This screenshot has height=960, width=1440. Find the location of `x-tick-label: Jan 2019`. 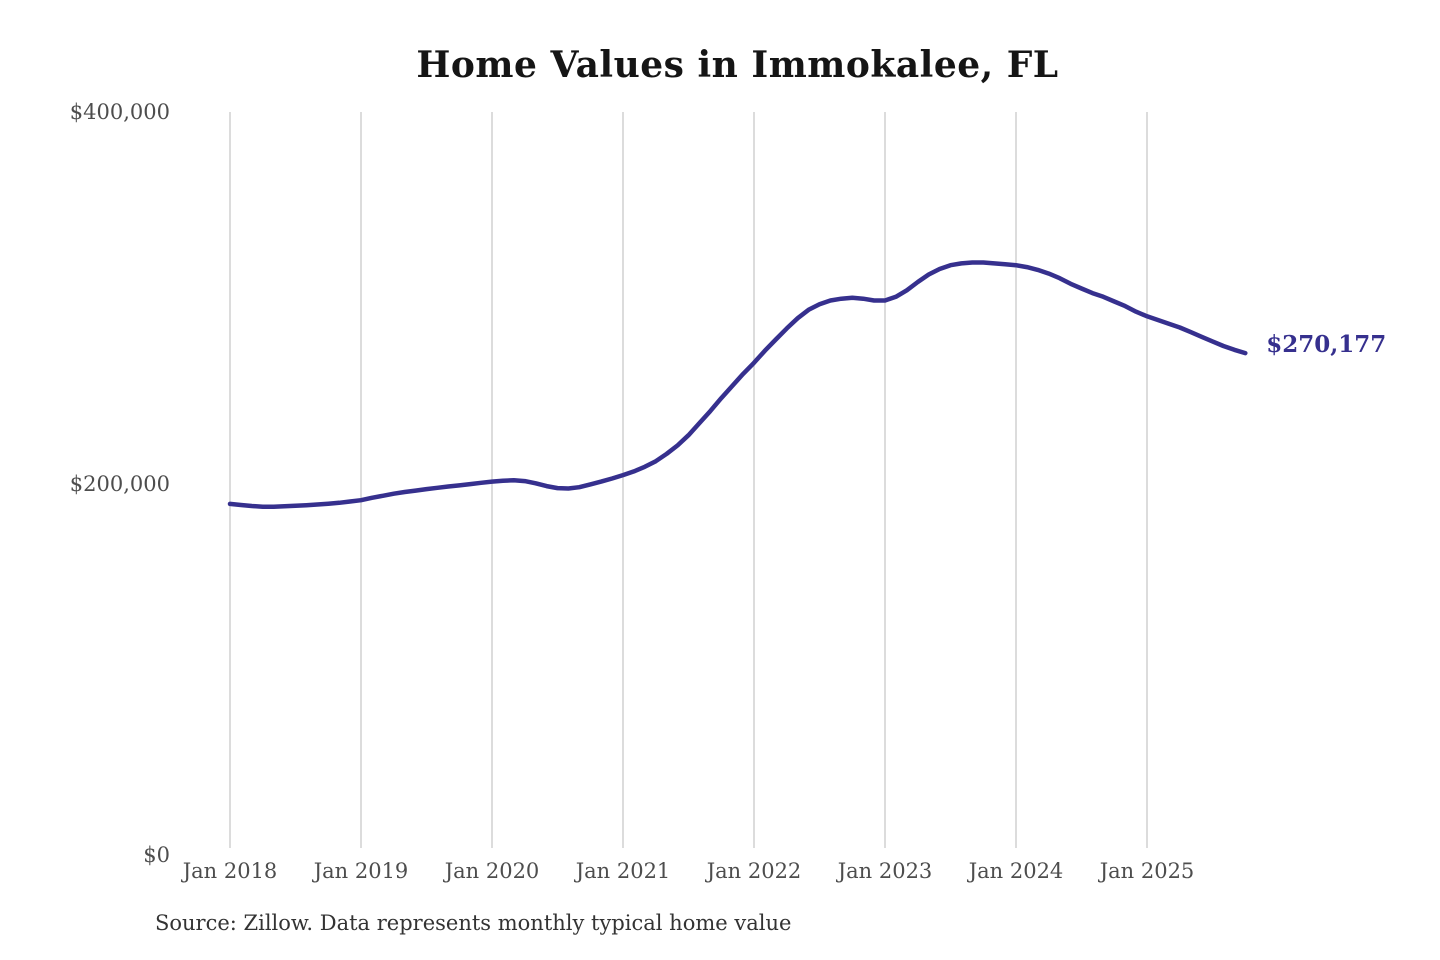

x-tick-label: Jan 2019 is located at coordinates (361, 871).